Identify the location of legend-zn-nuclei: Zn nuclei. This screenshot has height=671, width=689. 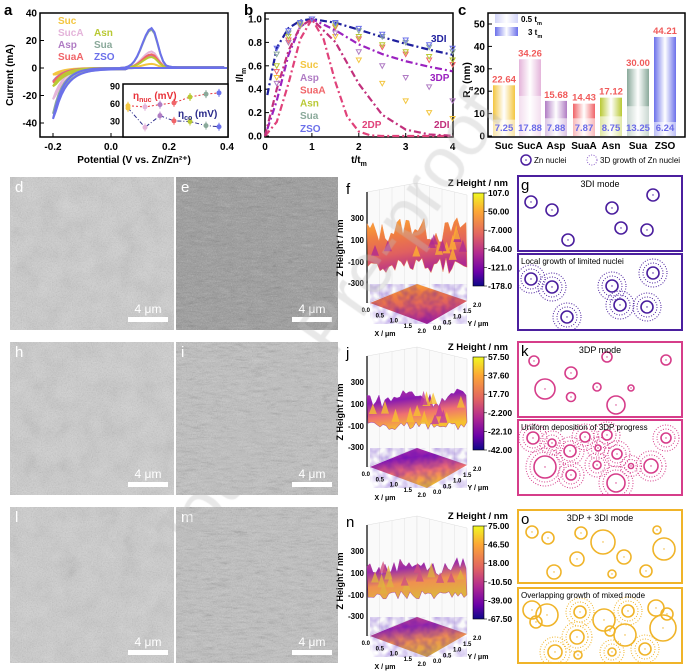
(550, 160).